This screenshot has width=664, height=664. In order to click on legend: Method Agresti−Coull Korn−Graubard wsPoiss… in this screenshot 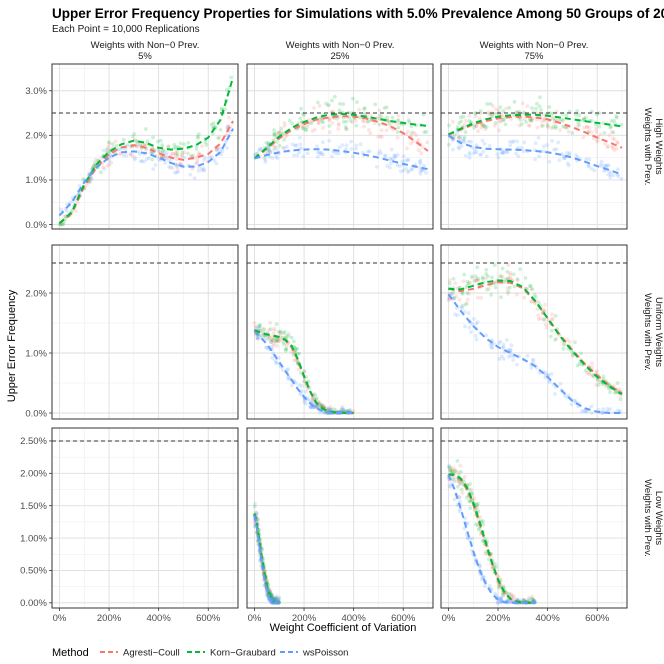, I will do `click(200, 653)`.